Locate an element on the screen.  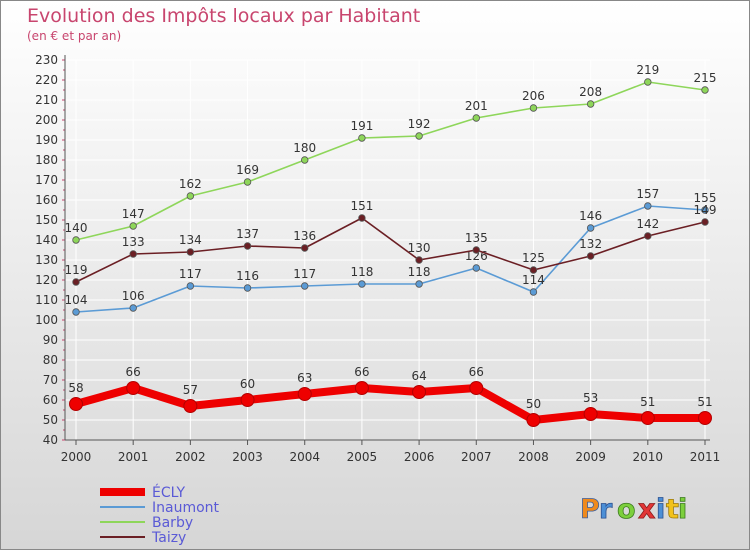
point-taizy-2000 is located at coordinates (76, 282).